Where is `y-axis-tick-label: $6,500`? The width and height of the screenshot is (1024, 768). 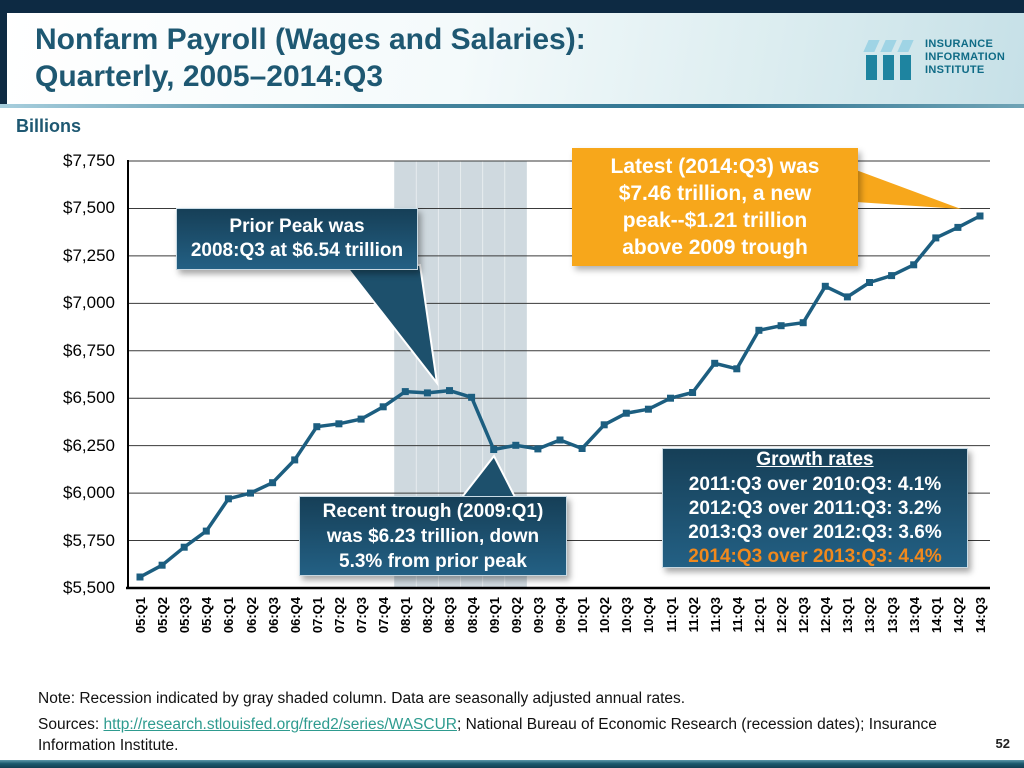
y-axis-tick-label: $6,500 is located at coordinates (89, 398).